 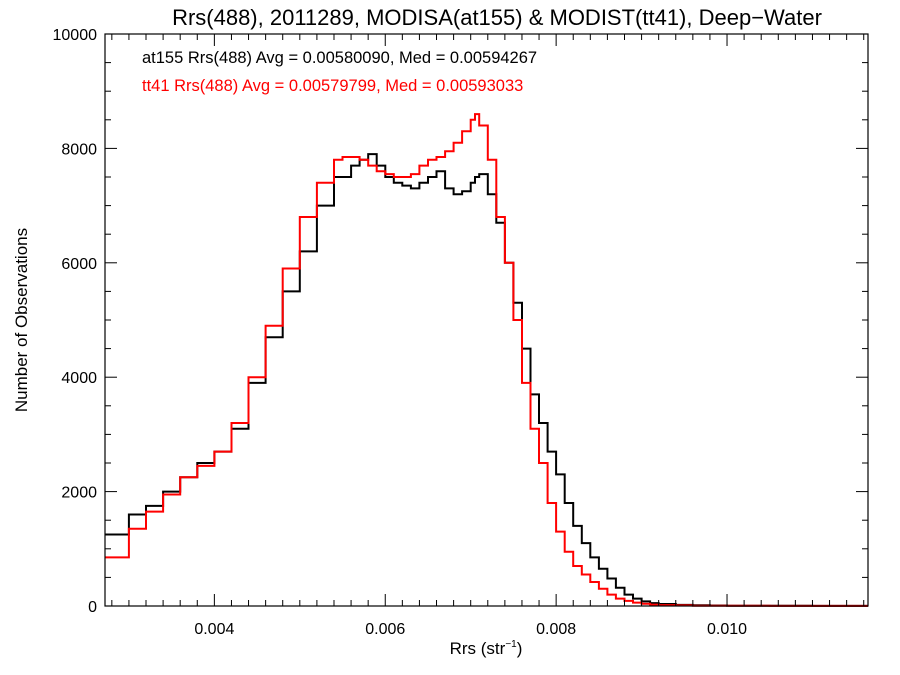 I want to click on y-tick-label: 2000, so click(x=79, y=493).